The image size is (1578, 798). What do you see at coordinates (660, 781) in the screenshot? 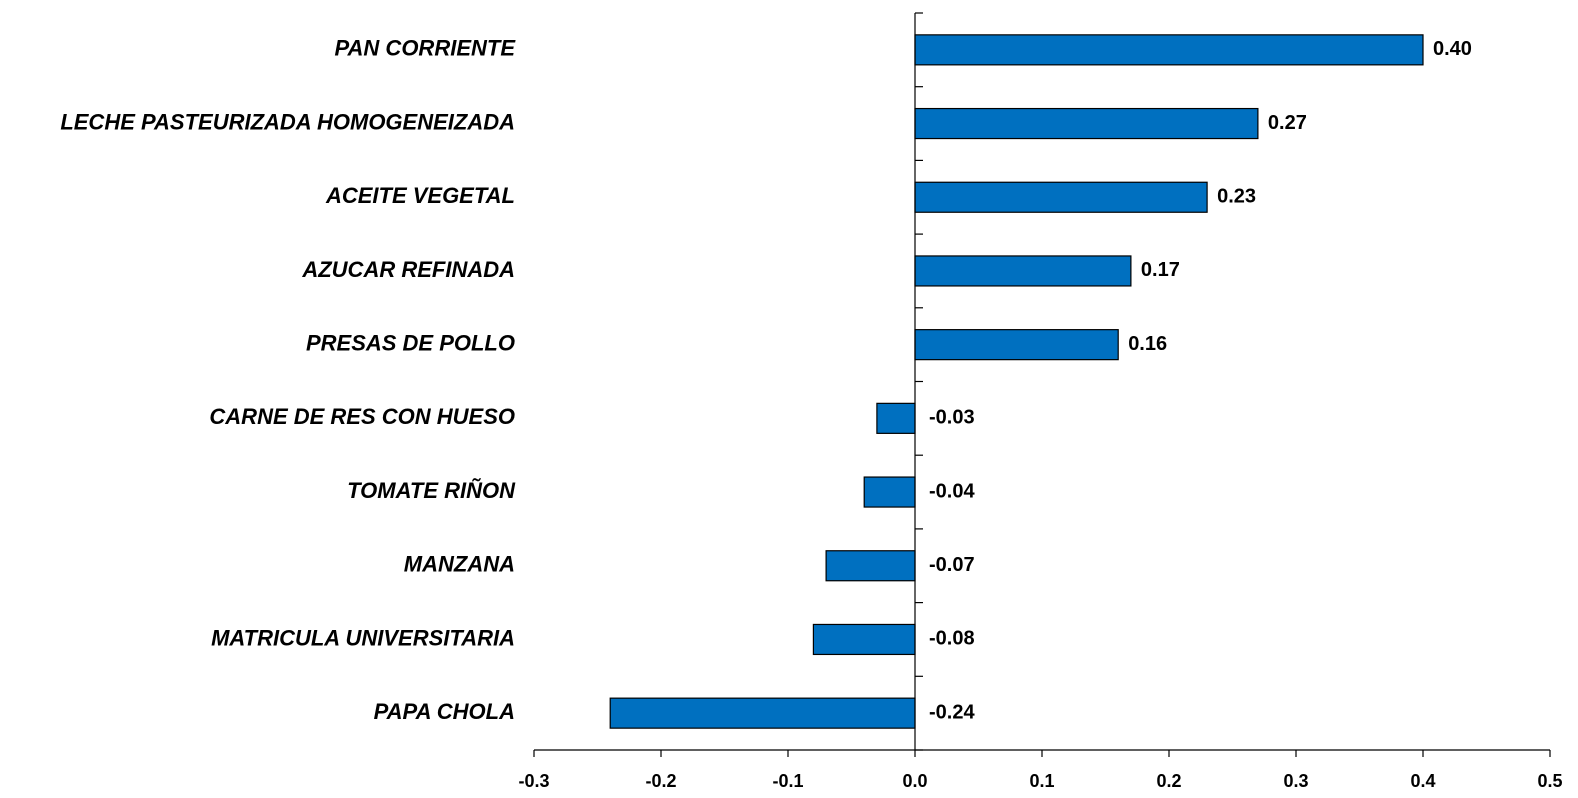
I see `x-tick-label: -0.2` at bounding box center [660, 781].